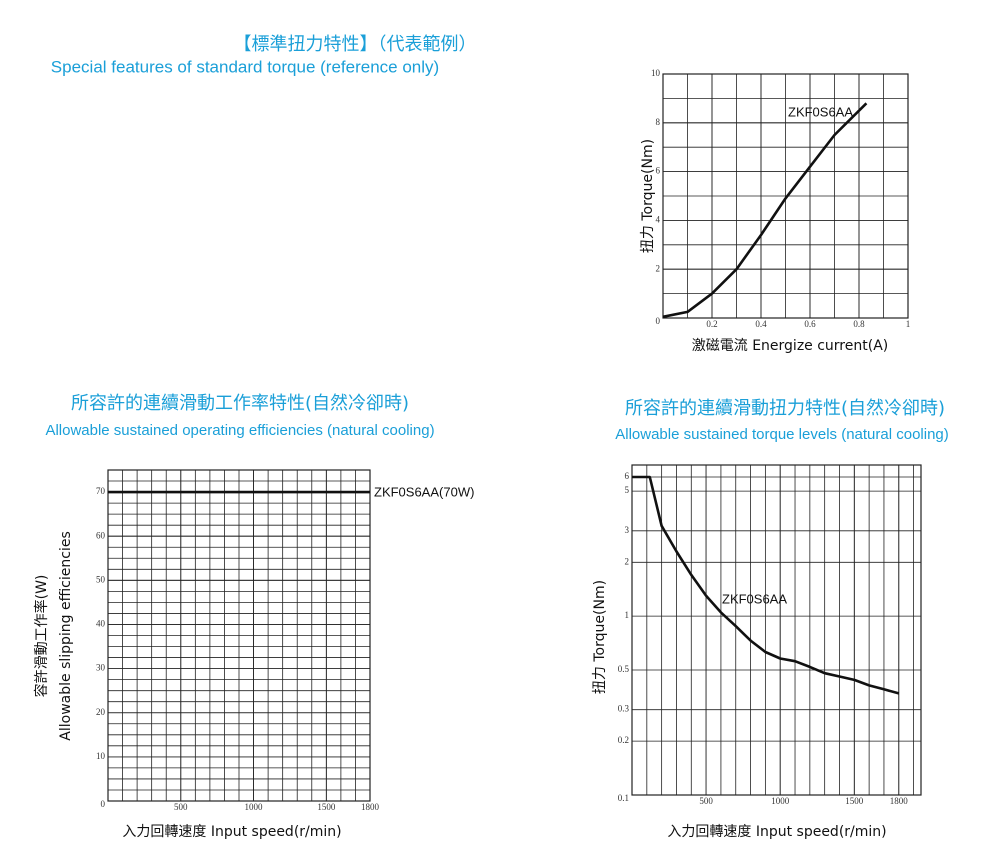 The image size is (992, 863). Describe the element at coordinates (240, 403) in the screenshot. I see `chart-title: 所容許的連續滑動工作率特性(自然冷卻時)` at that location.